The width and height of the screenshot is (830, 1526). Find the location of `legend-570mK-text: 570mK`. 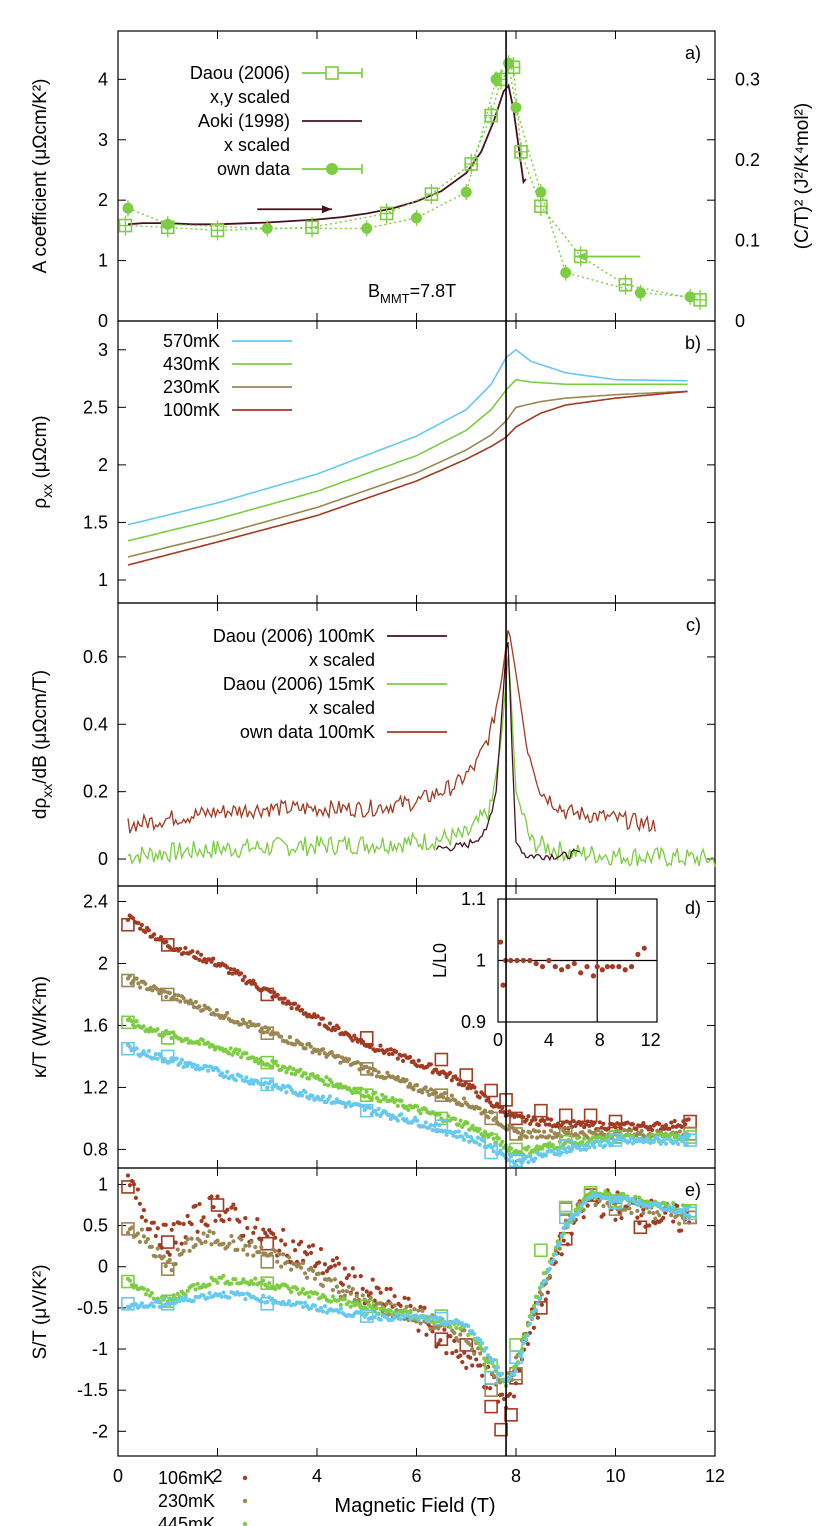

legend-570mK-text: 570mK is located at coordinates (191, 341).